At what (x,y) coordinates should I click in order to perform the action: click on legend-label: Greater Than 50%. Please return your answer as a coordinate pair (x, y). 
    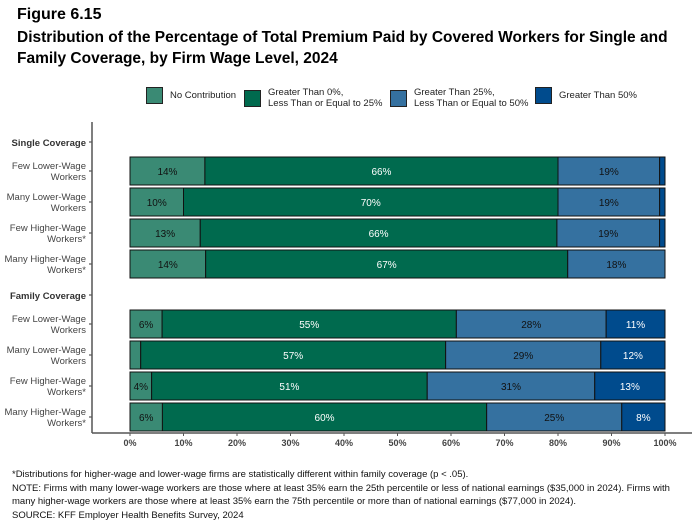
    Looking at the image, I should click on (598, 95).